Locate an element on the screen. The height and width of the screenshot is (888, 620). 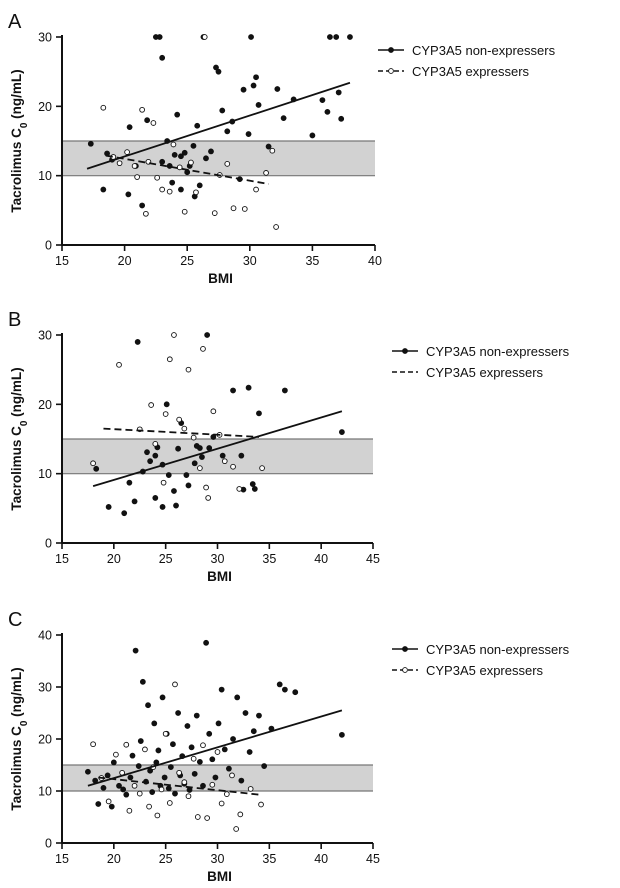
legend-label-expressers: CYP3A5 expressers is located at coordinates (485, 670).